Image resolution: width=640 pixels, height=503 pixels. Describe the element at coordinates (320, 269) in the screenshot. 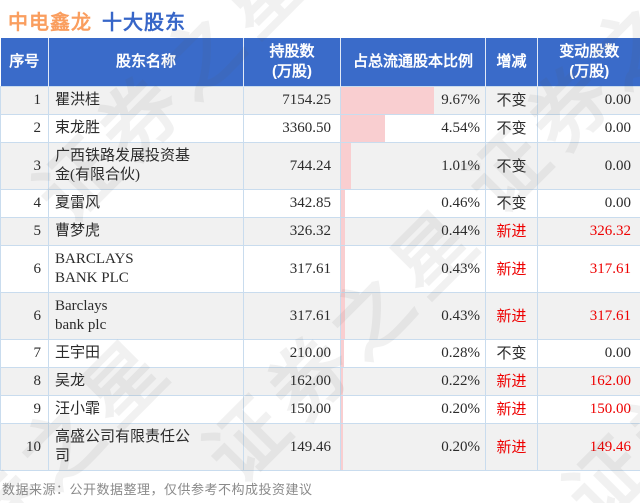

I see `table-row: 6 BARCLAYS BANK PLC 317.61 0.43% 新进 317.61` at that location.